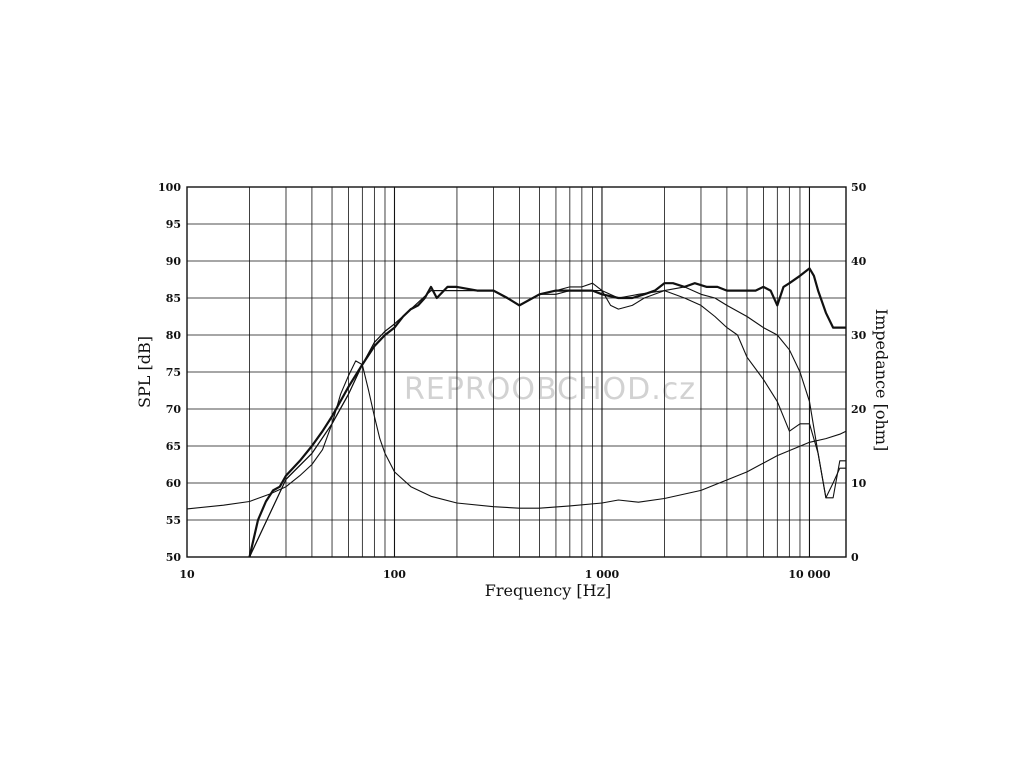 This screenshot has height=768, width=1024. What do you see at coordinates (187, 574) in the screenshot?
I see `x-tick-label: 10` at bounding box center [187, 574].